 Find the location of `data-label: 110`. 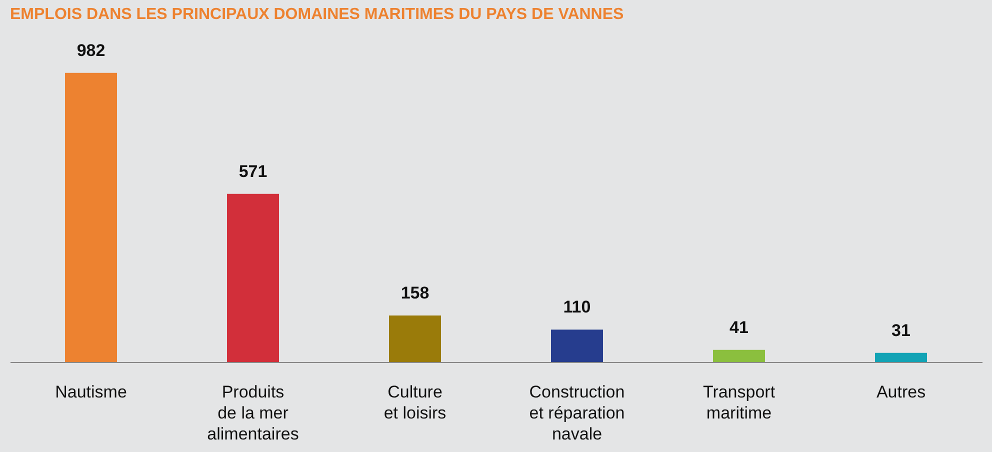

data-label: 110 is located at coordinates (577, 307).